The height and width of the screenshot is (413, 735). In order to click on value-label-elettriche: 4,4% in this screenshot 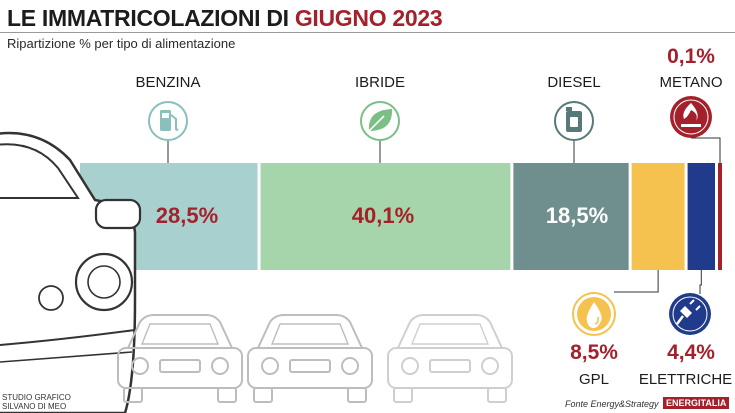, I will do `click(691, 352)`.